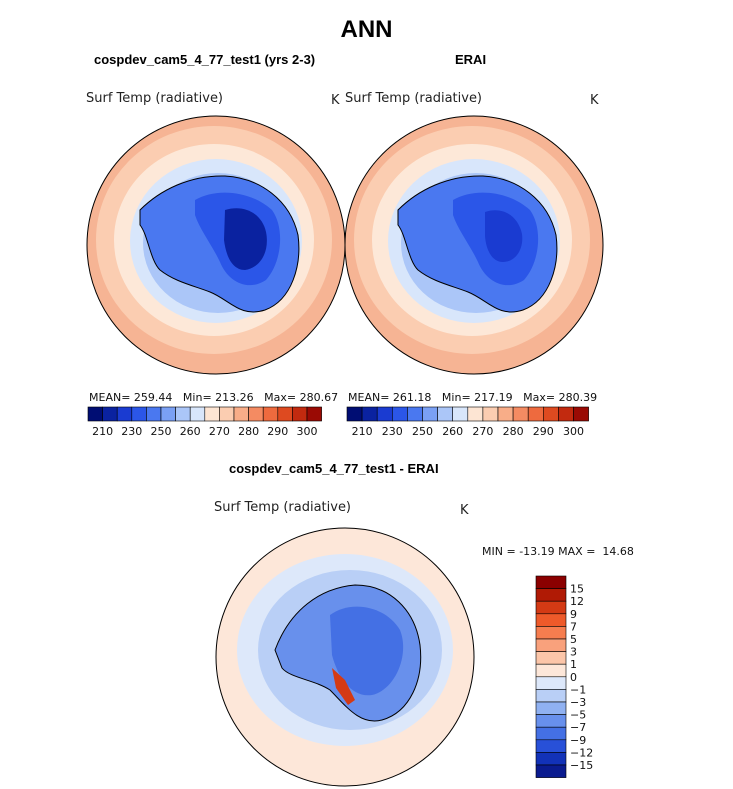 This screenshot has height=789, width=733. I want to click on panel2-title: ERAI, so click(471, 59).